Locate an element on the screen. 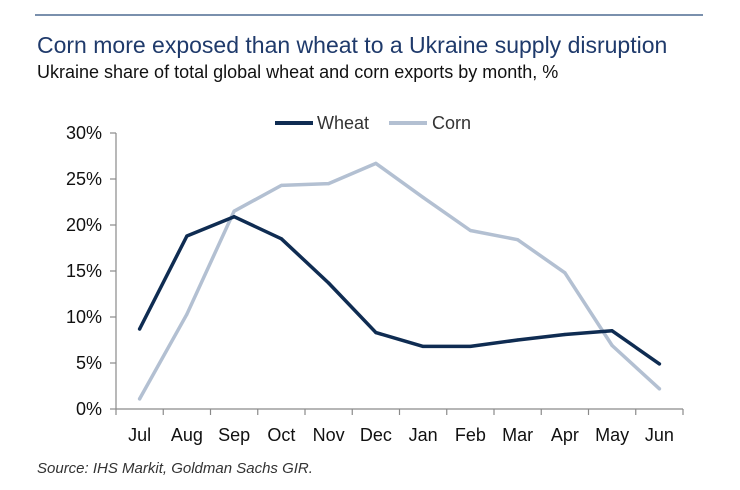 This screenshot has height=490, width=740. y-tick-label: 30% is located at coordinates (84, 133).